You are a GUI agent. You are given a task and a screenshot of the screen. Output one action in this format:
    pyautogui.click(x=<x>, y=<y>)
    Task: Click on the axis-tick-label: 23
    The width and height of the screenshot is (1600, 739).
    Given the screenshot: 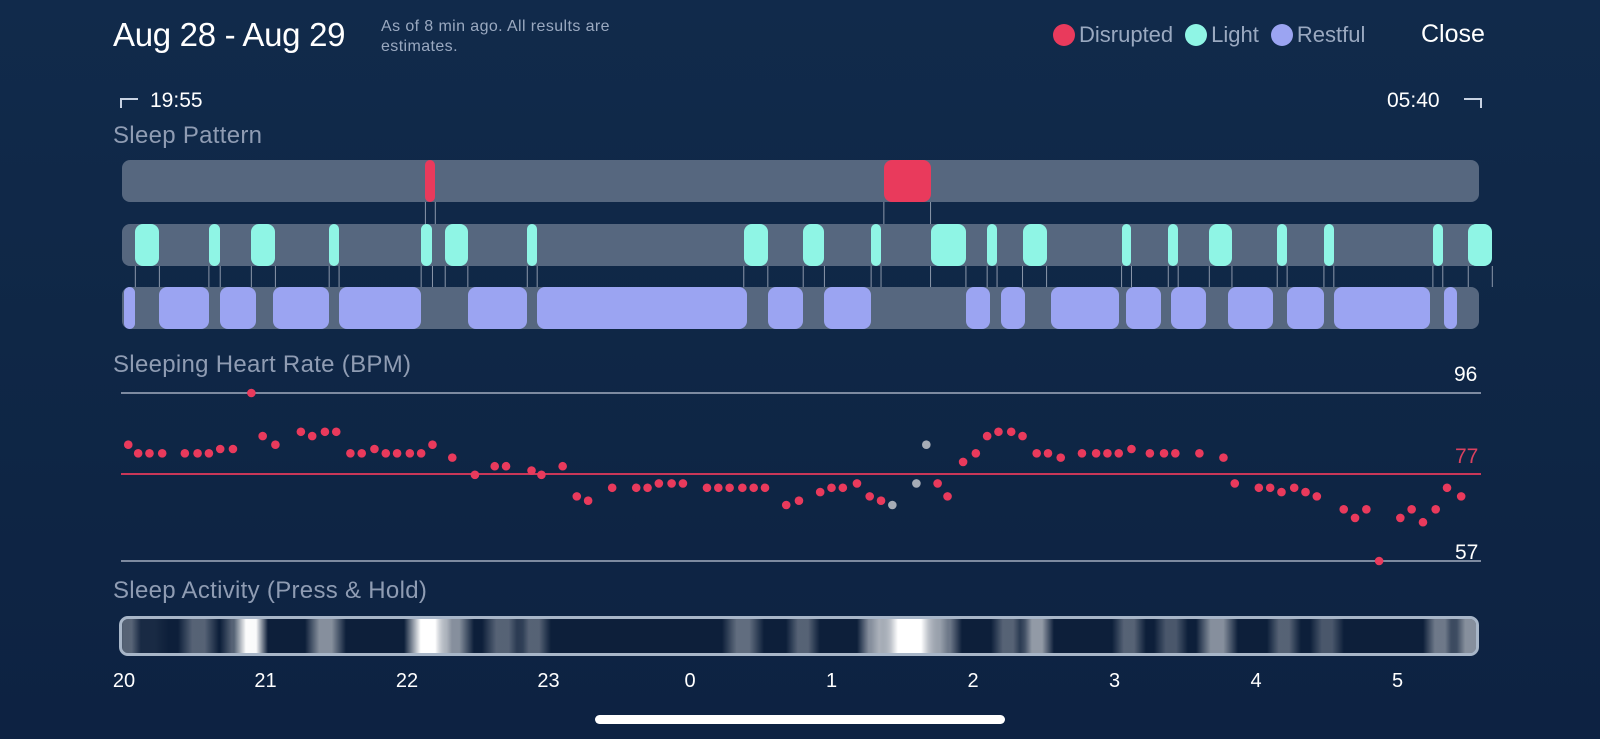 What is the action you would take?
    pyautogui.click(x=548, y=681)
    